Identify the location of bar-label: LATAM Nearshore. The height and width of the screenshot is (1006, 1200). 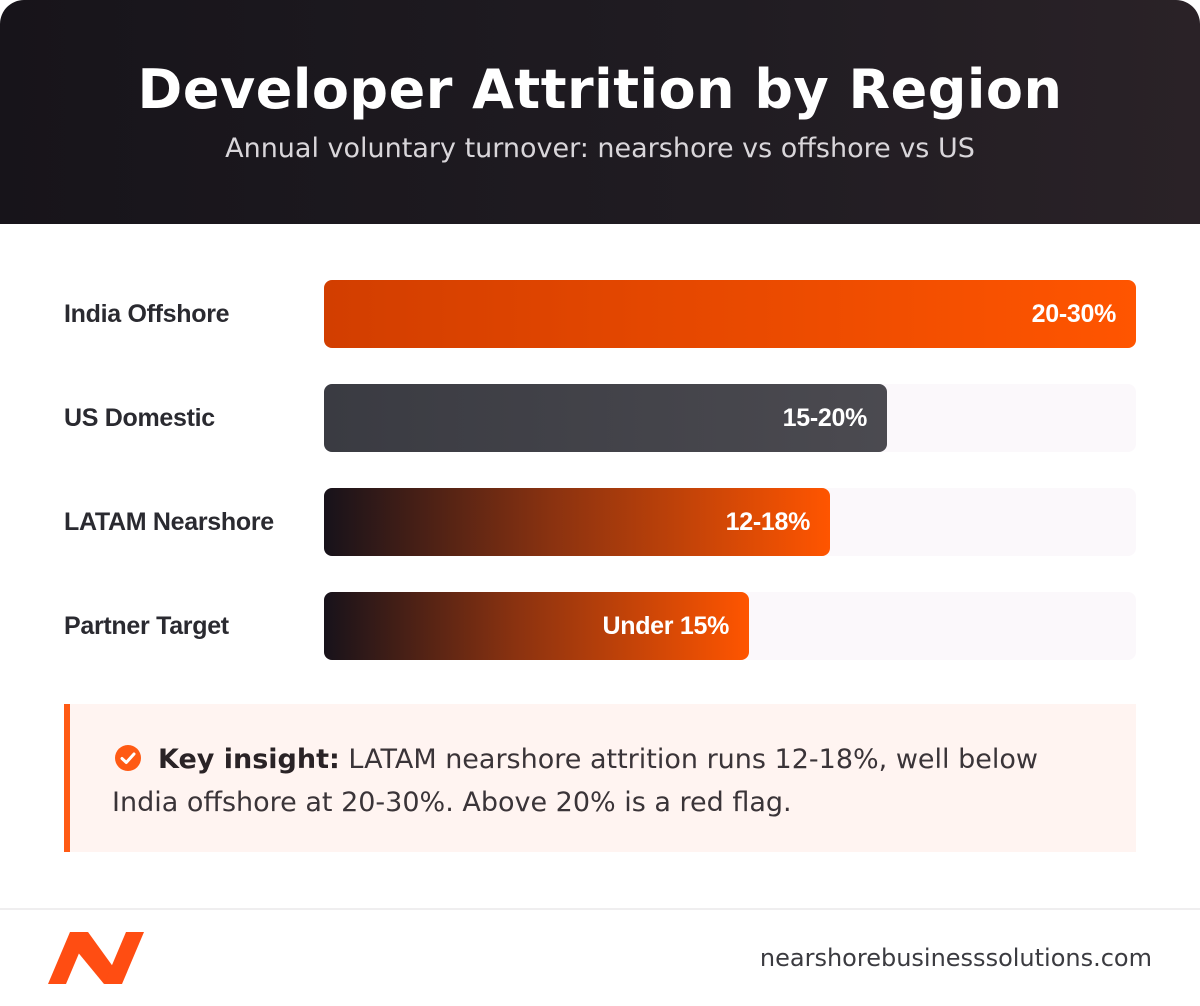
(169, 522).